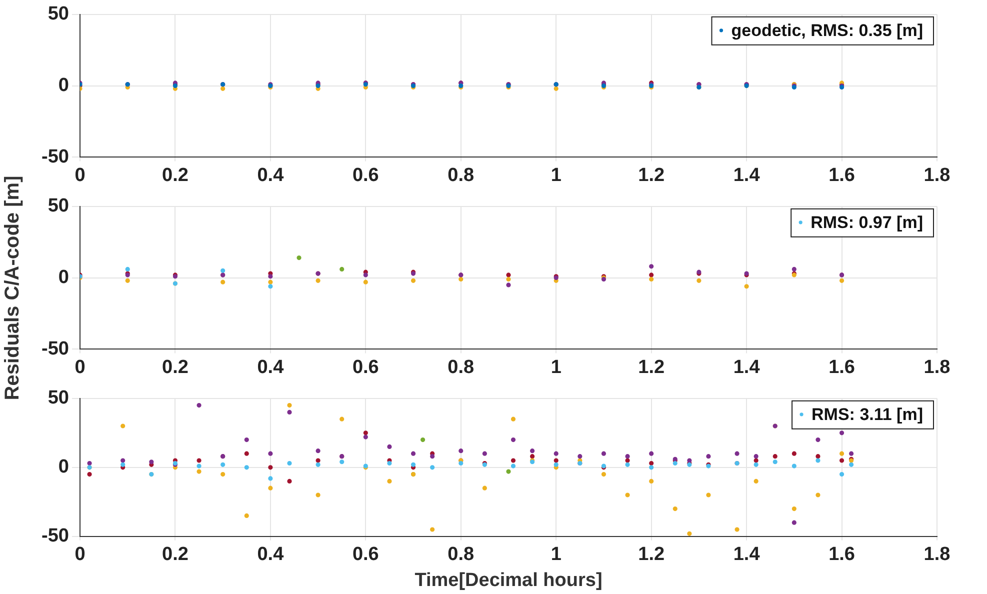  Describe the element at coordinates (827, 30) in the screenshot. I see `legend-label: geodetic, RMS: 0.35 [m]` at that location.